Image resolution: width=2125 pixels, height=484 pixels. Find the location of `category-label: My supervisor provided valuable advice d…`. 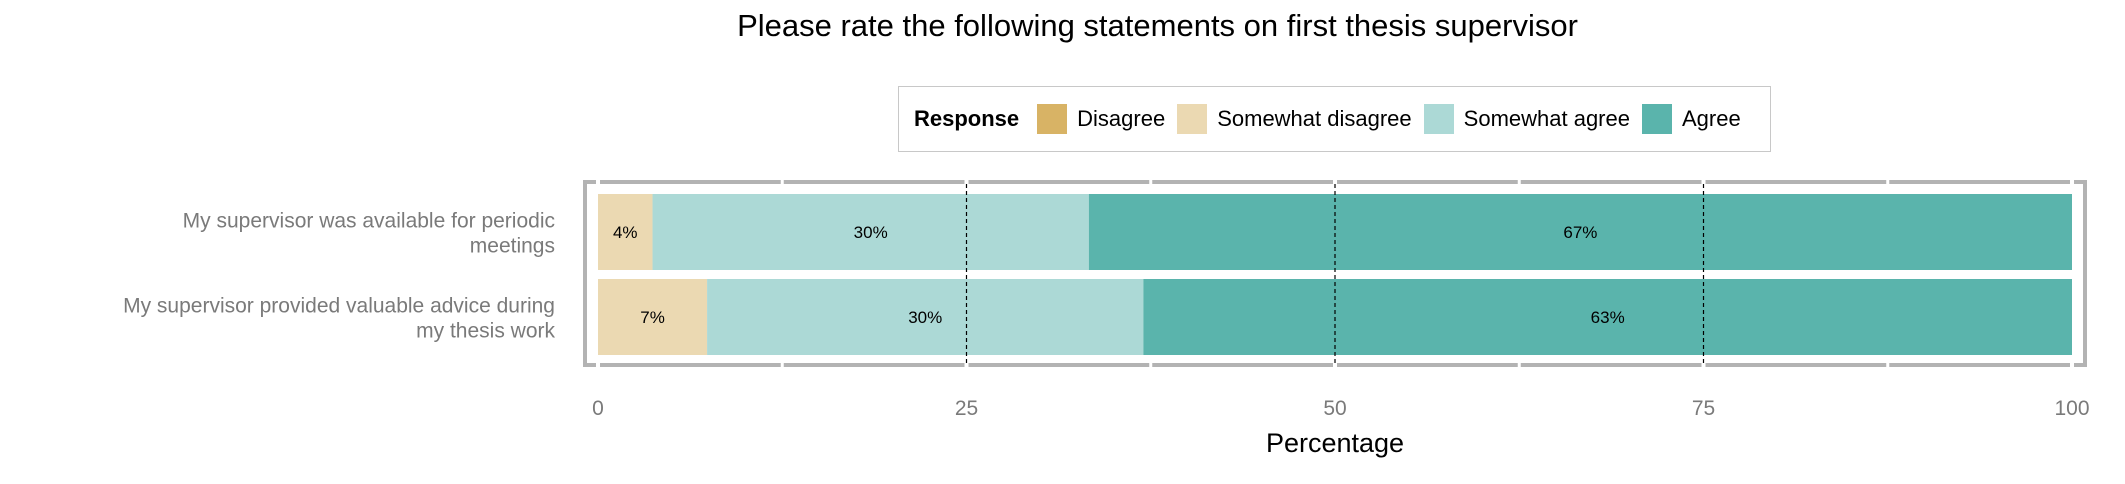

category-label: My supervisor provided valuable advice d… is located at coordinates (339, 319).